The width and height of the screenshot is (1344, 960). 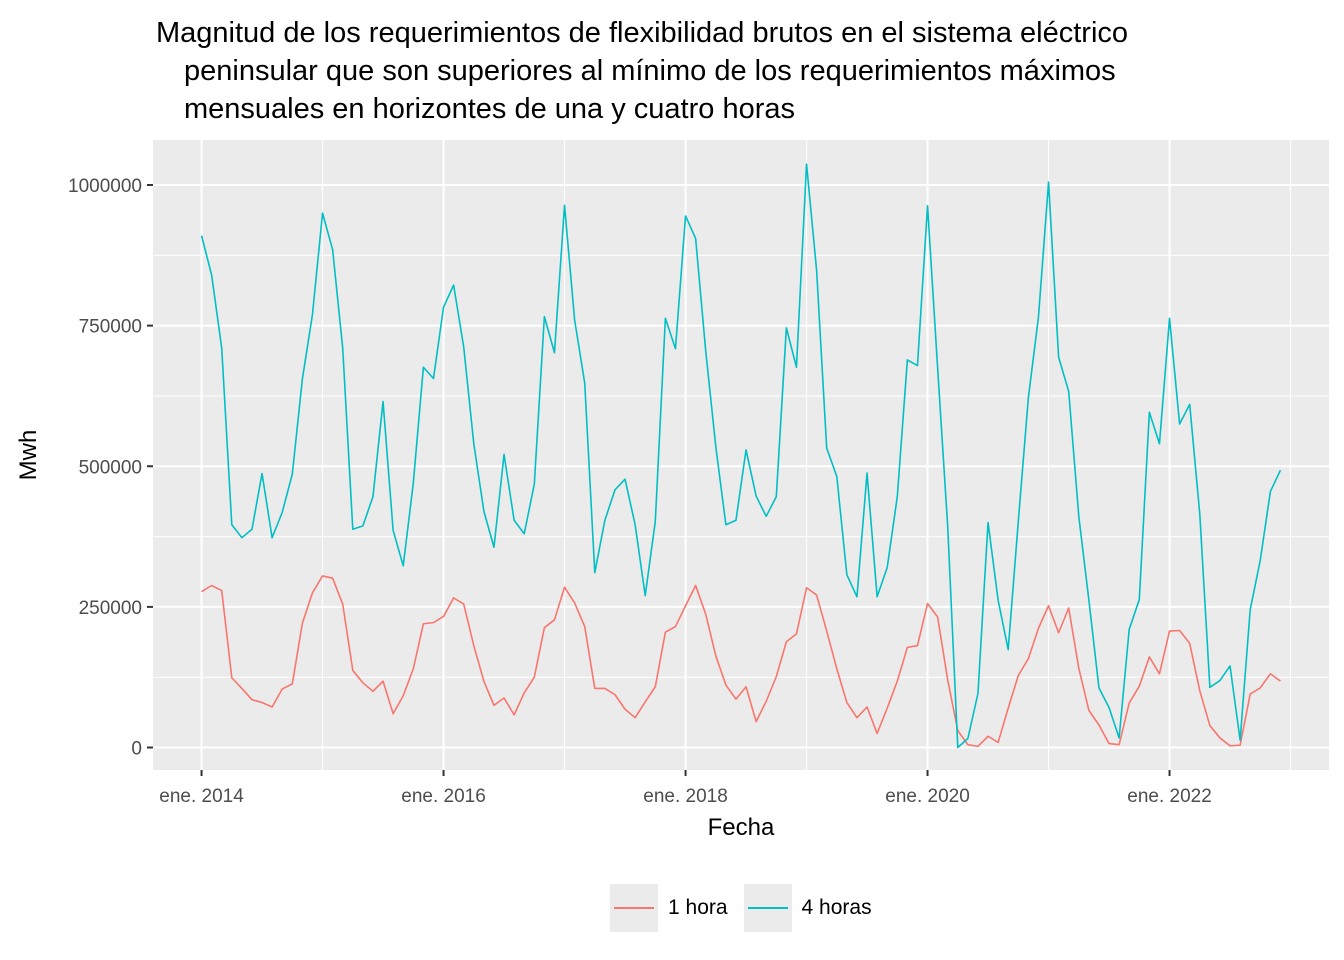 What do you see at coordinates (741, 661) in the screenshot?
I see `series-line-1-hora` at bounding box center [741, 661].